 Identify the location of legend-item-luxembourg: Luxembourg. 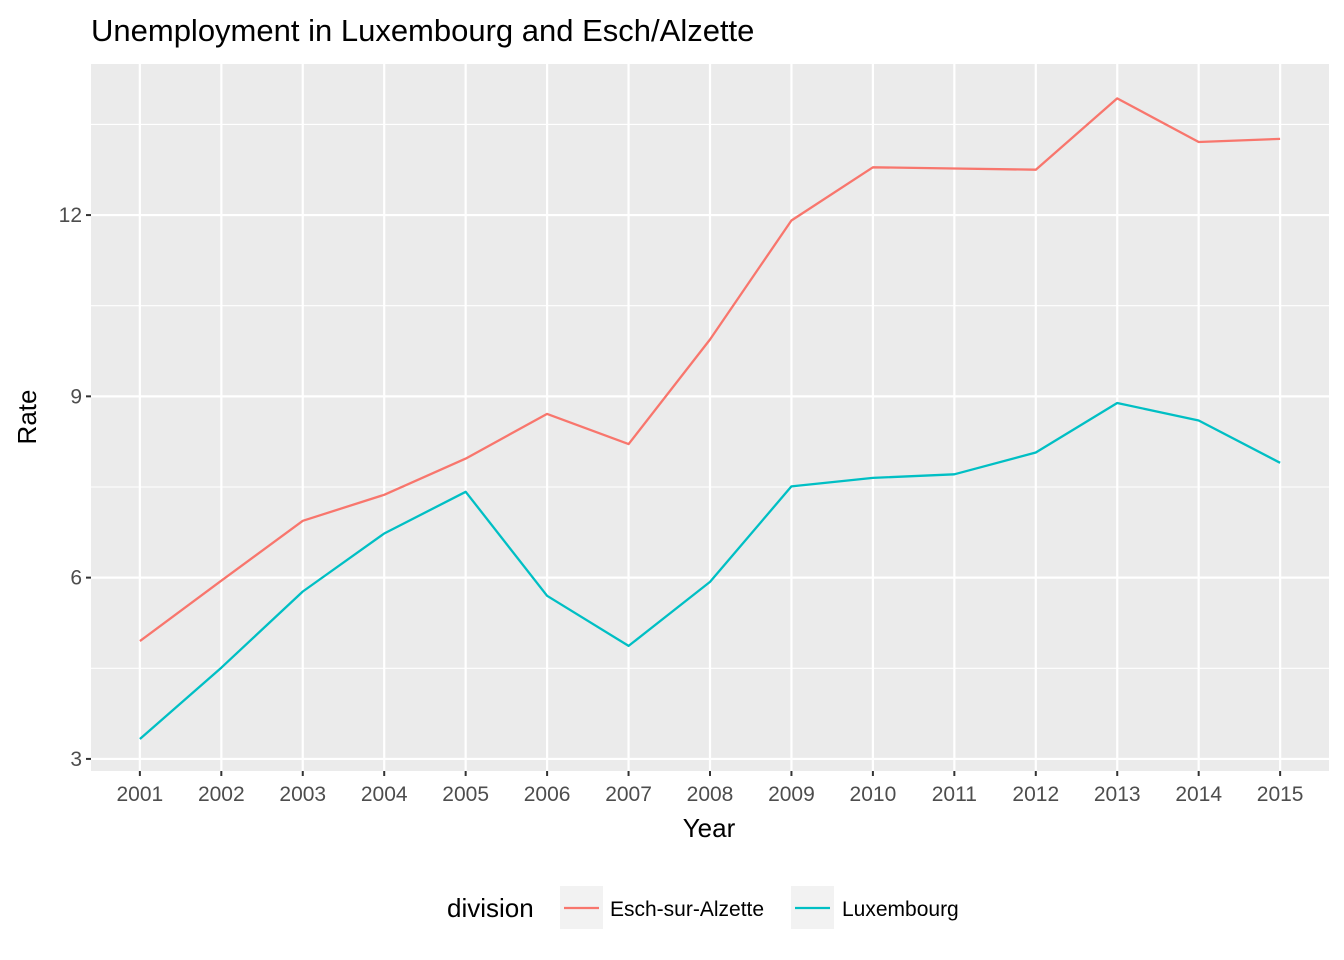
(875, 907).